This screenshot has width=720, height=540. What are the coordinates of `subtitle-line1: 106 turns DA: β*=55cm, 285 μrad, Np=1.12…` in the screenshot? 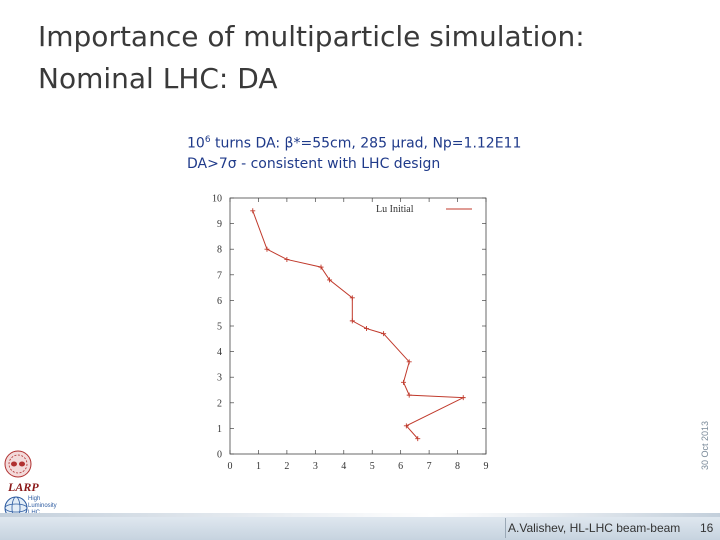 It's located at (354, 143).